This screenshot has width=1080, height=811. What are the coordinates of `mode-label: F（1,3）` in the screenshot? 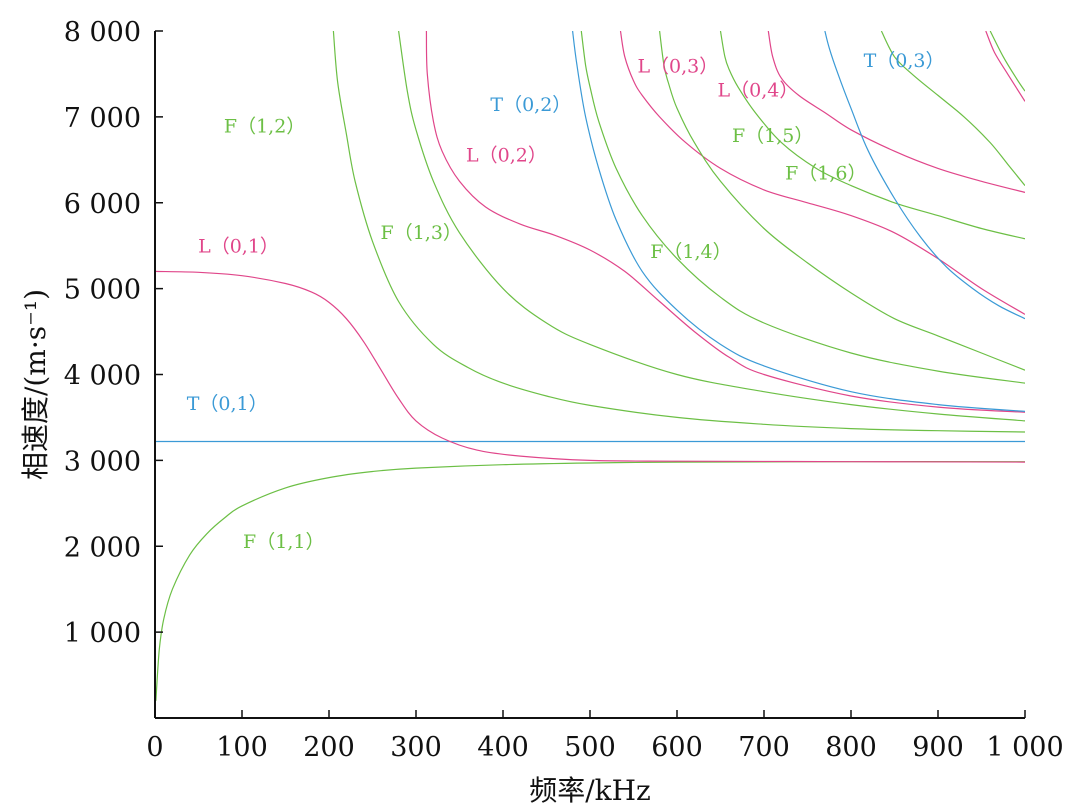 It's located at (421, 233).